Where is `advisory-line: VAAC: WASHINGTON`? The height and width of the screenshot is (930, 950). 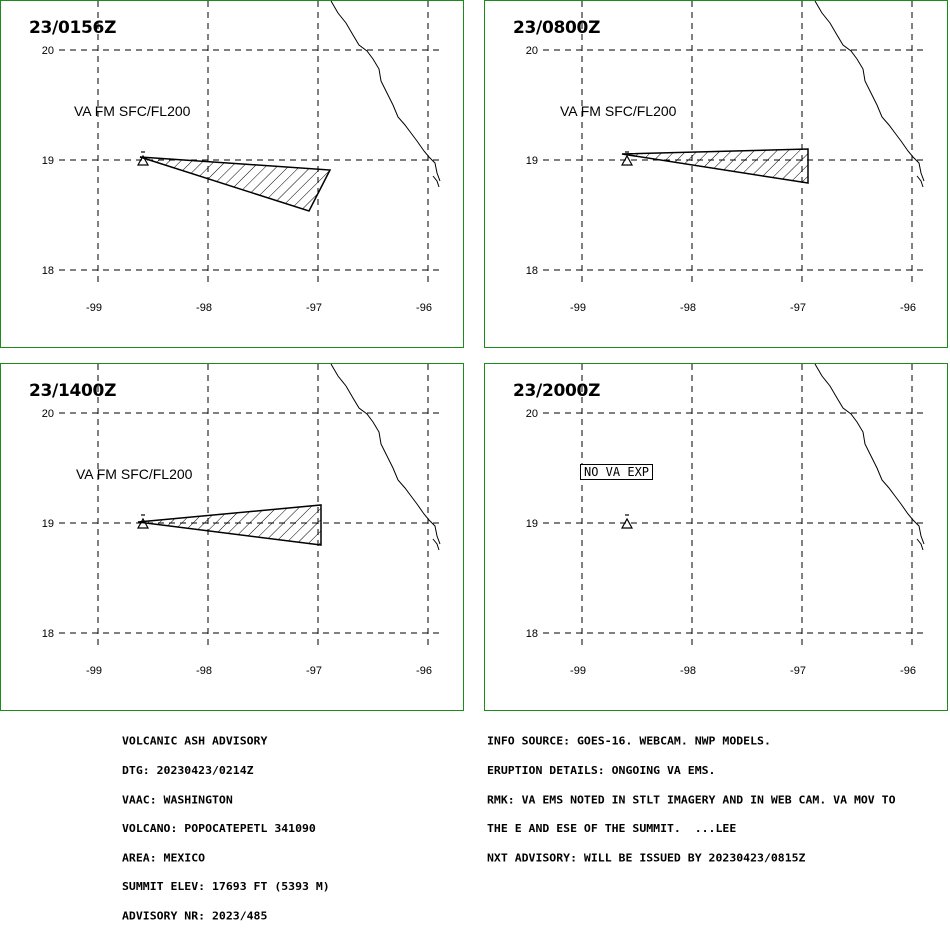
advisory-line: VAAC: WASHINGTON is located at coordinates (177, 799).